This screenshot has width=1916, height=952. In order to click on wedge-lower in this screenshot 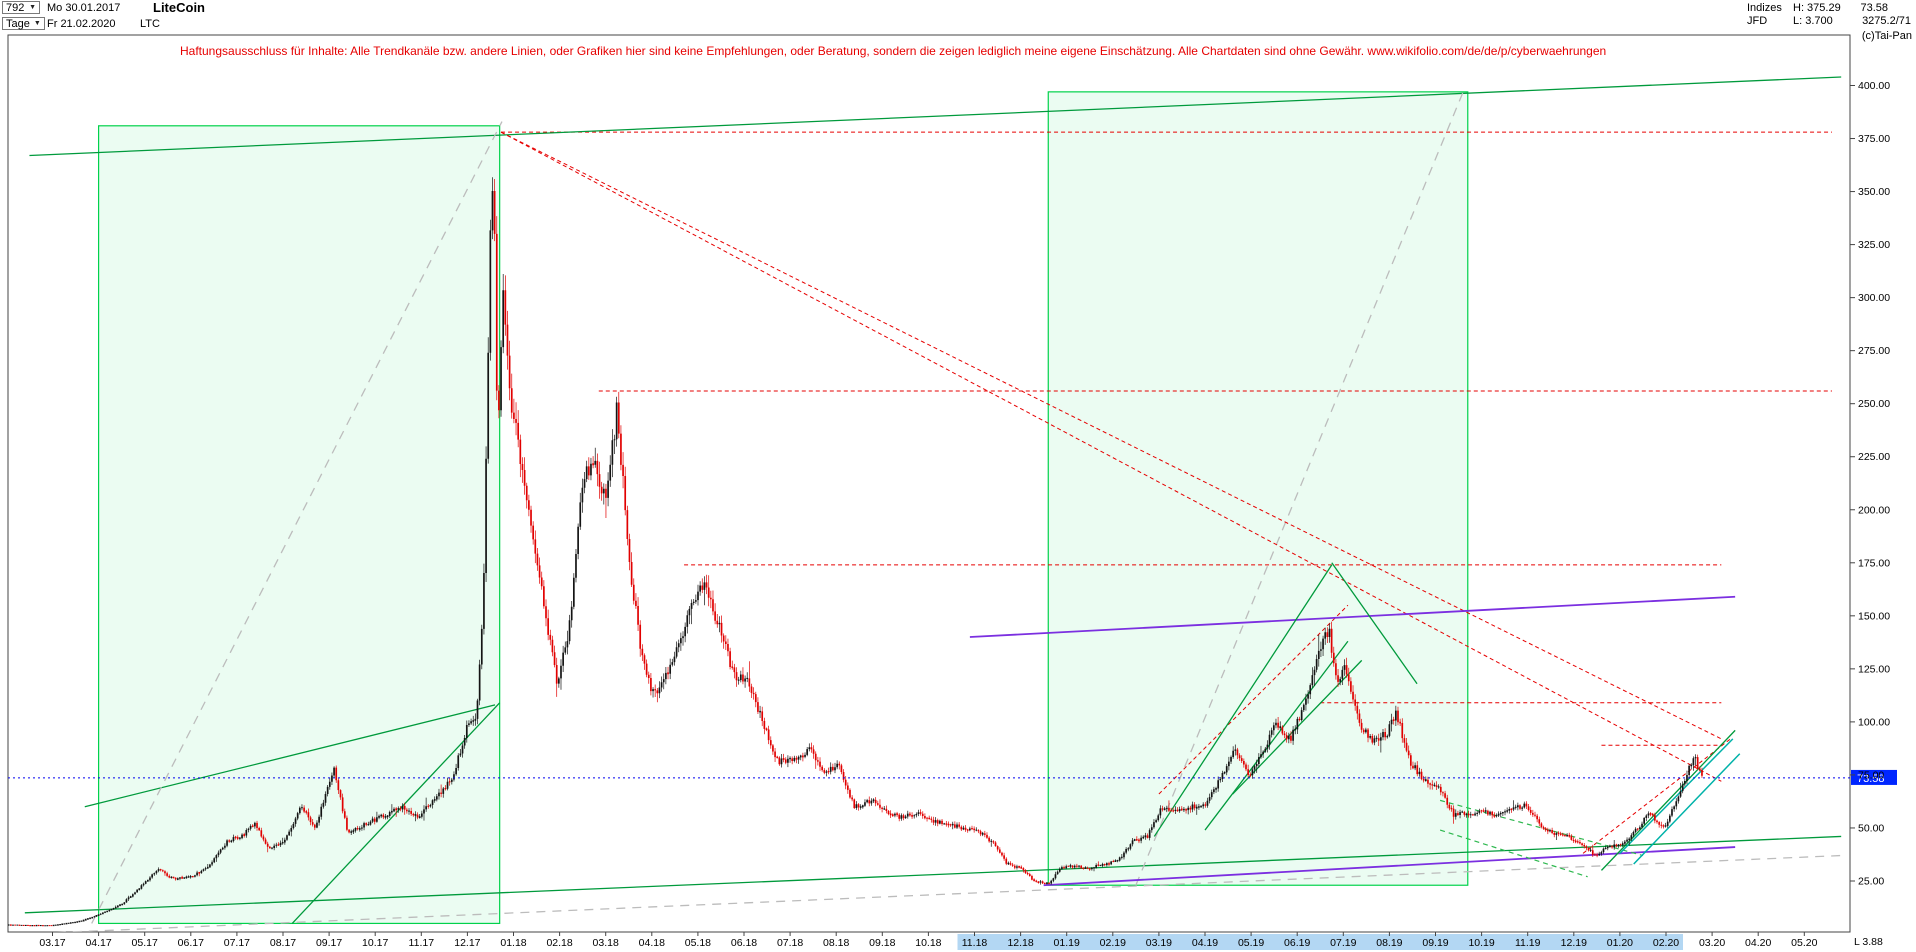, I will do `click(1513, 853)`.